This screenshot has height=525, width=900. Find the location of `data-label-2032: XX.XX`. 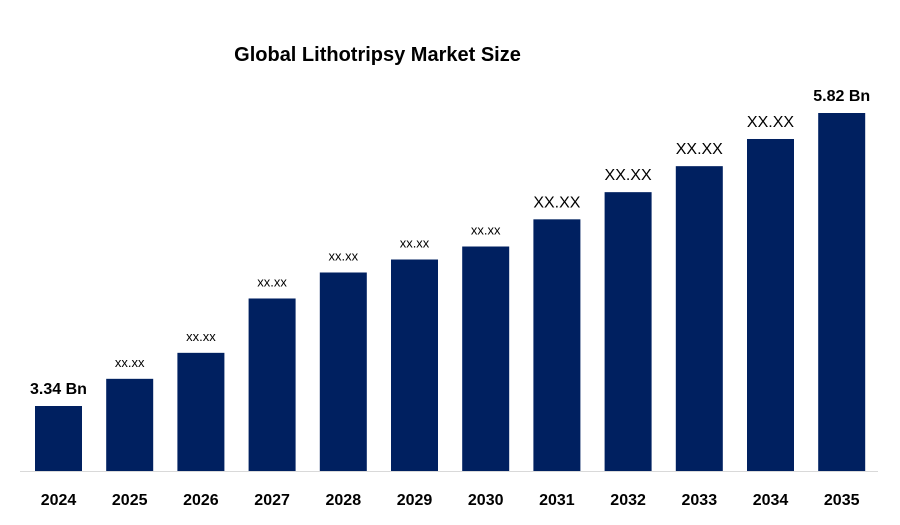

data-label-2032: XX.XX is located at coordinates (628, 175).